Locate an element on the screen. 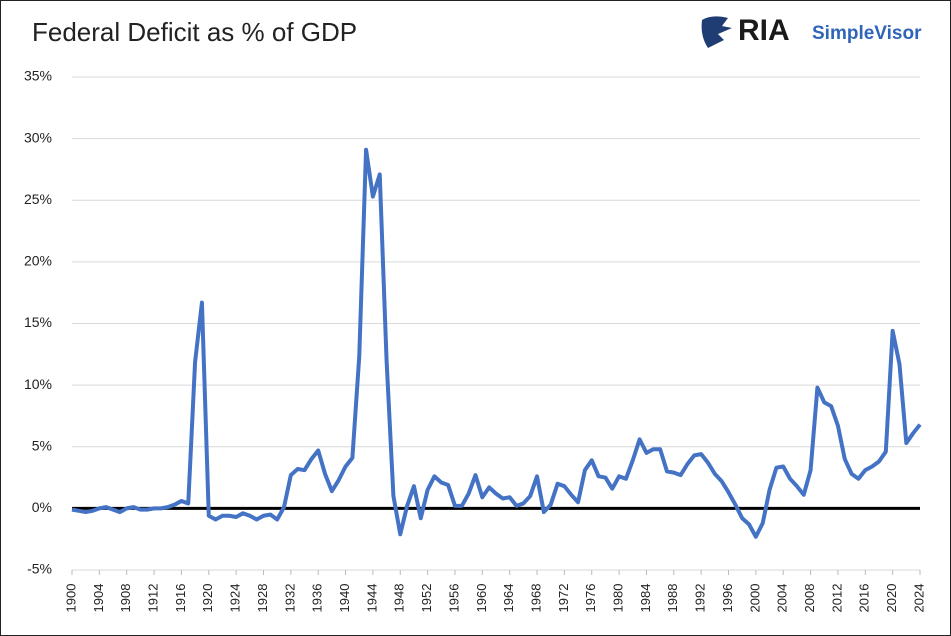  x-tick-label: 1952 is located at coordinates (426, 598).